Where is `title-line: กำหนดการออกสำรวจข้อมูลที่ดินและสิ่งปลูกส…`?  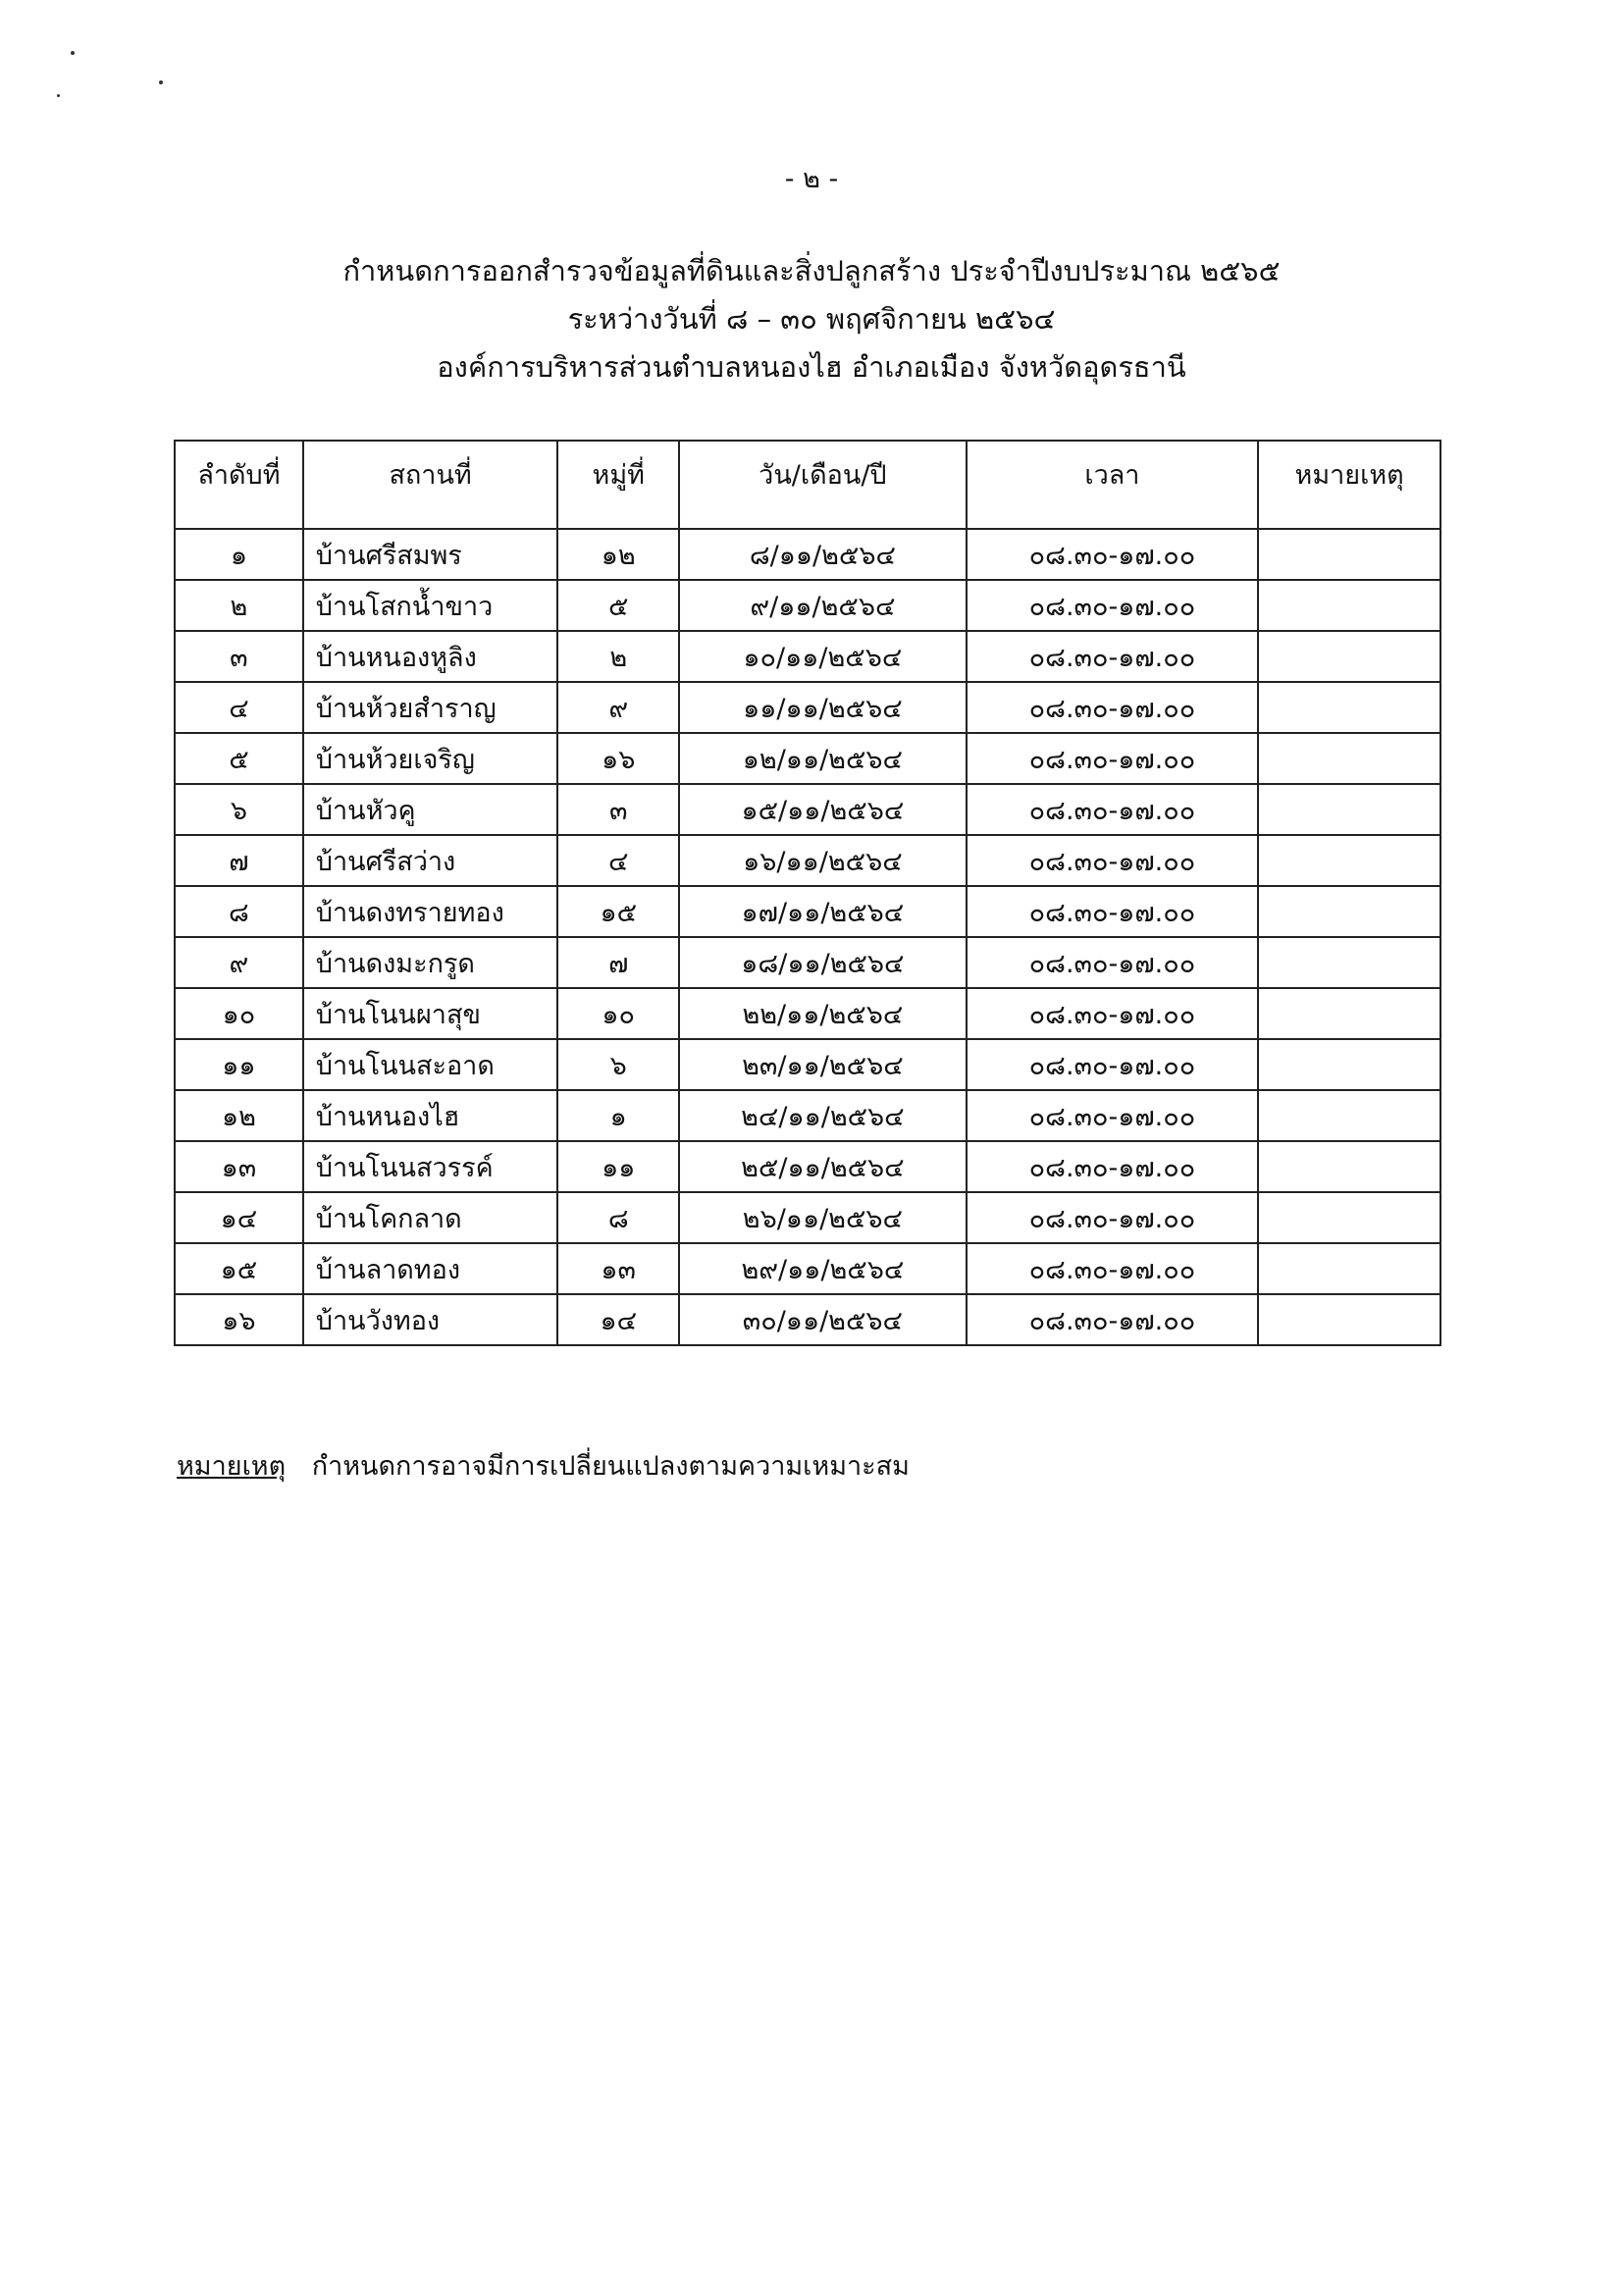 title-line: กำหนดการออกสำรวจข้อมูลที่ดินและสิ่งปลูกส… is located at coordinates (811, 270).